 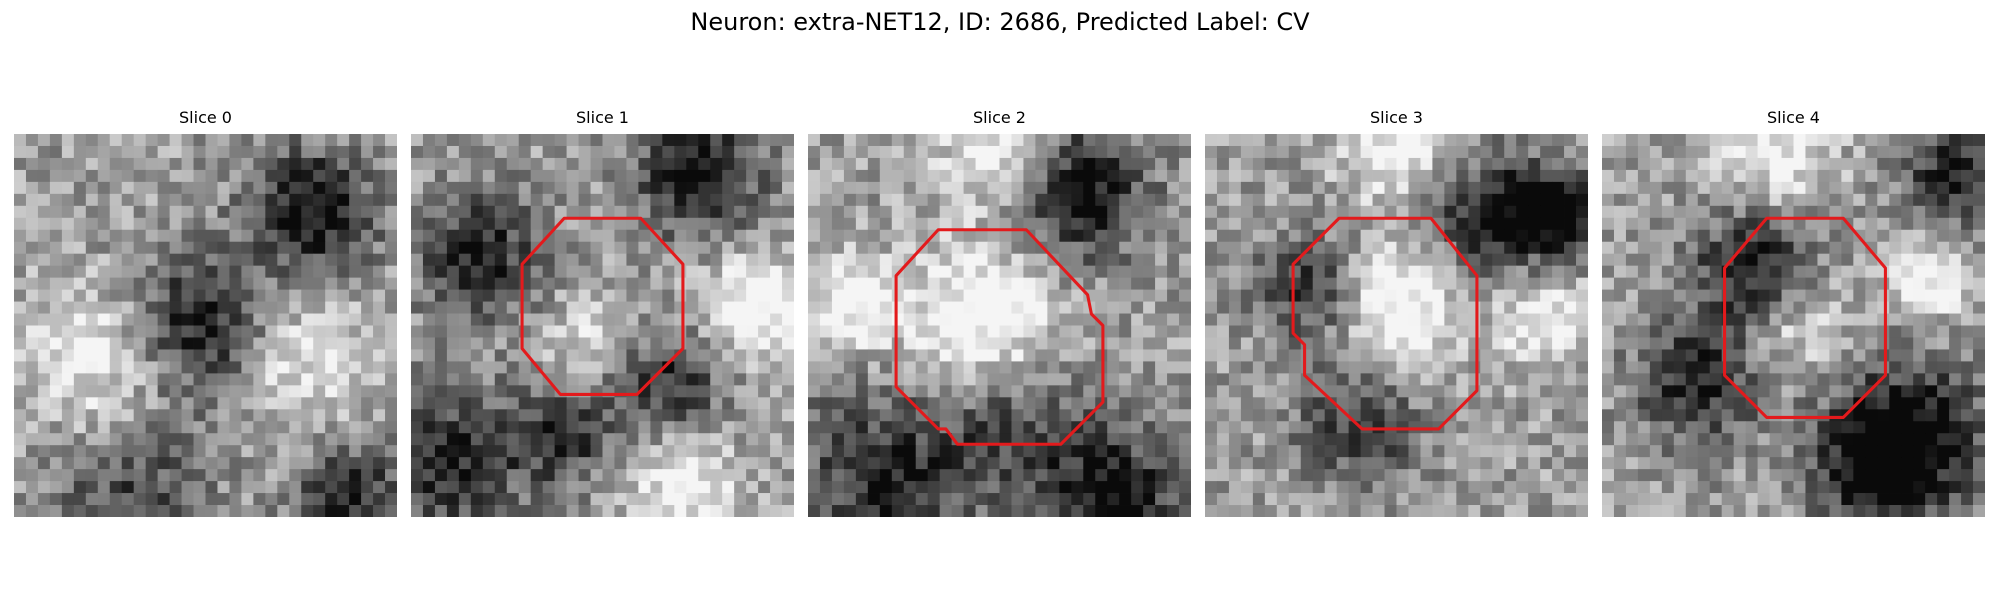 What do you see at coordinates (999, 337) in the screenshot?
I see `roi-contour` at bounding box center [999, 337].